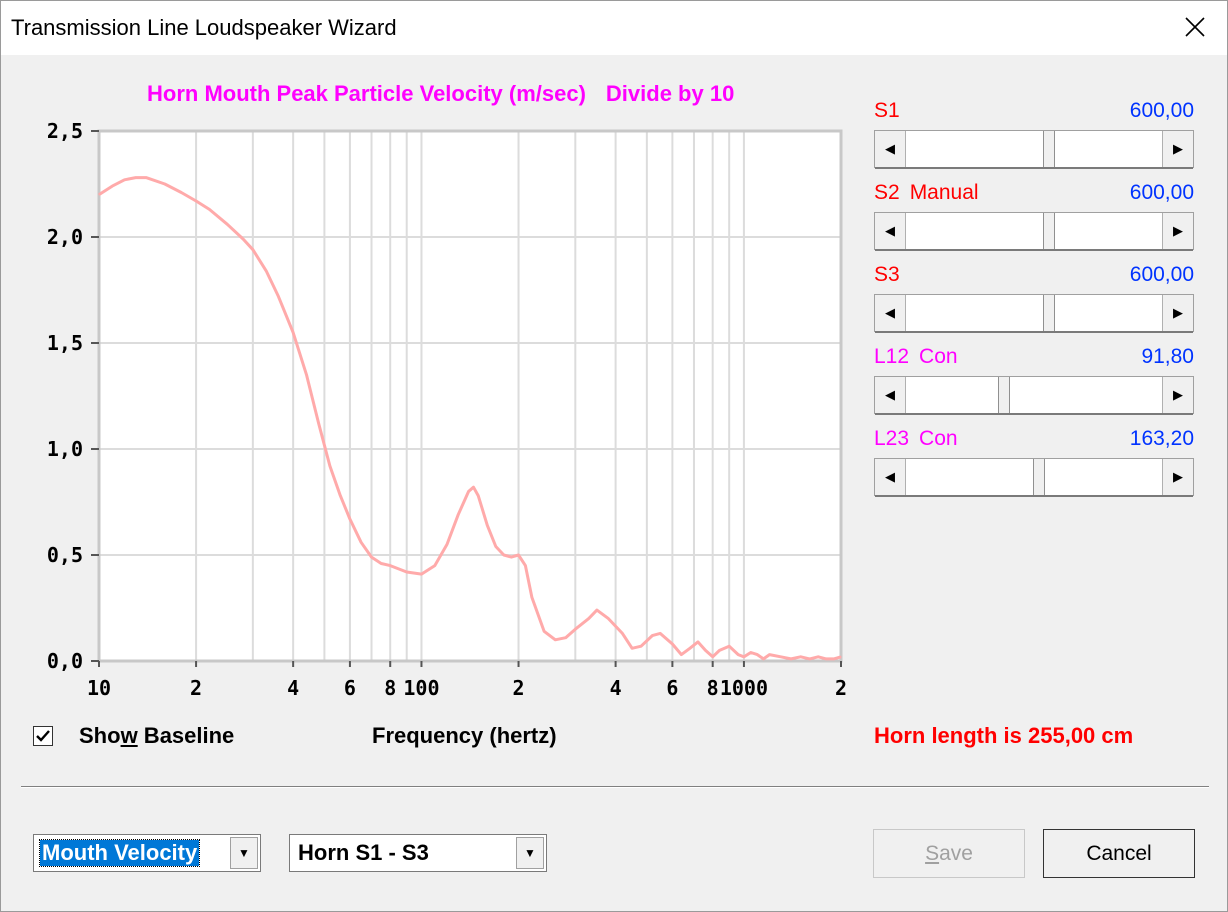 The image size is (1228, 912). What do you see at coordinates (841, 688) in the screenshot?
I see `x-tick-label: 2` at bounding box center [841, 688].